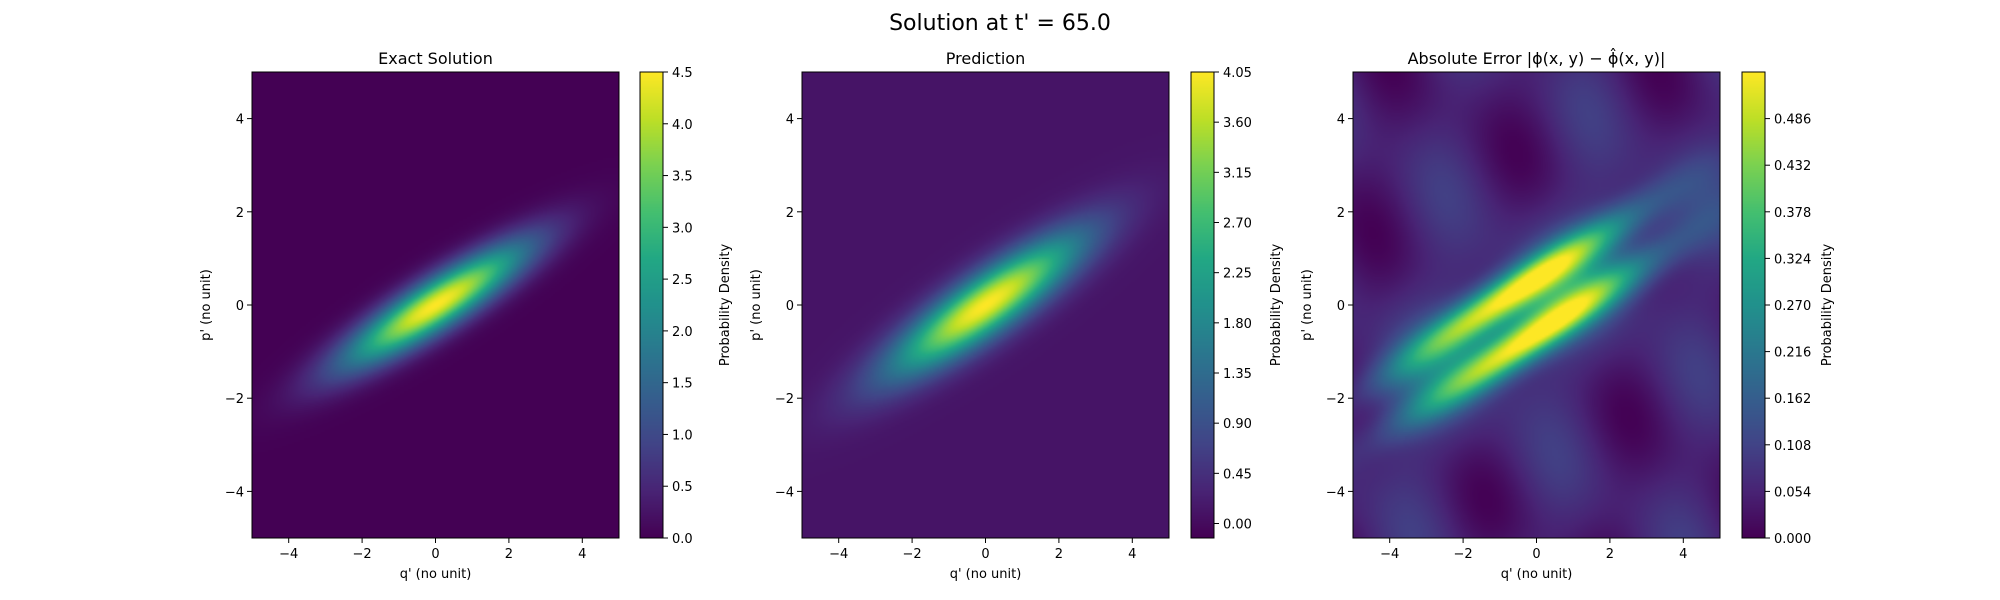 The width and height of the screenshot is (2000, 600). I want to click on colorbar-tick-label: 2.70, so click(1237, 224).